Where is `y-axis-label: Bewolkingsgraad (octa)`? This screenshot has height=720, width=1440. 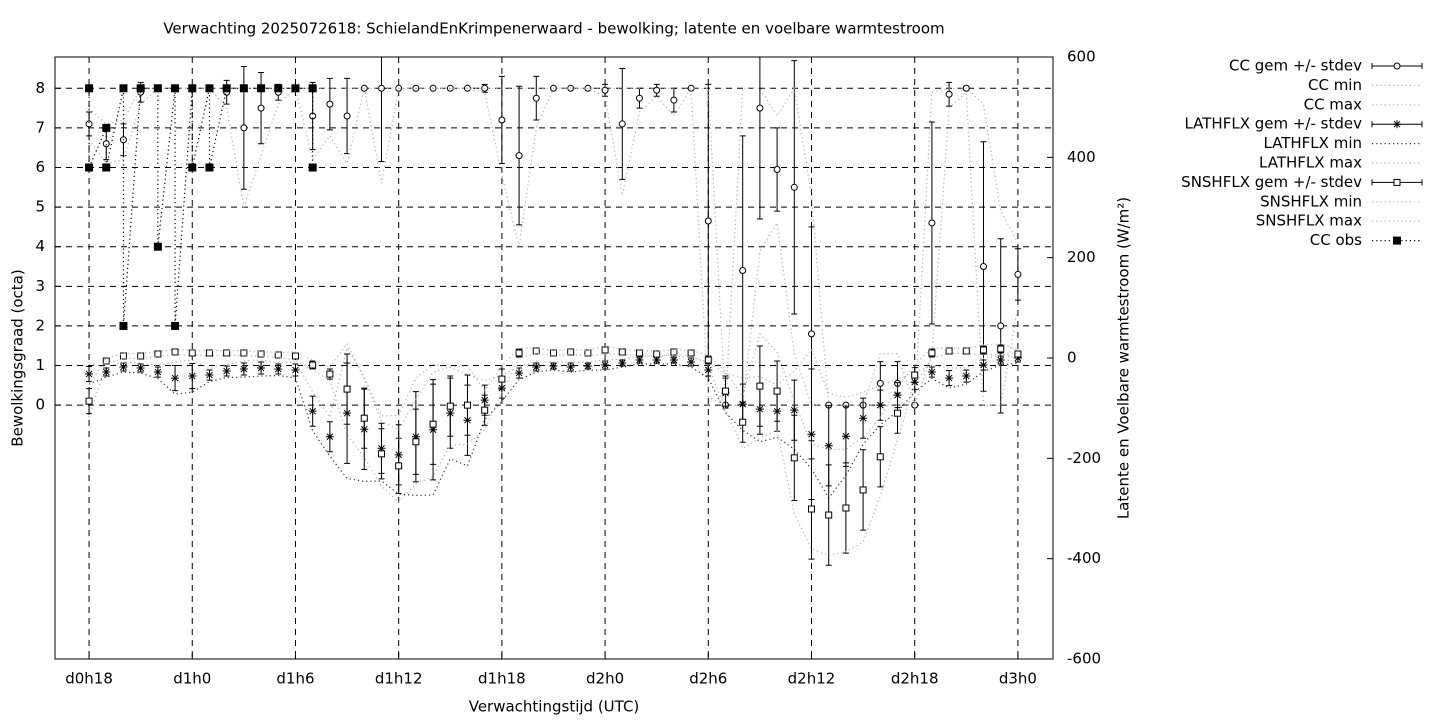 y-axis-label: Bewolkingsgraad (octa) is located at coordinates (18, 357).